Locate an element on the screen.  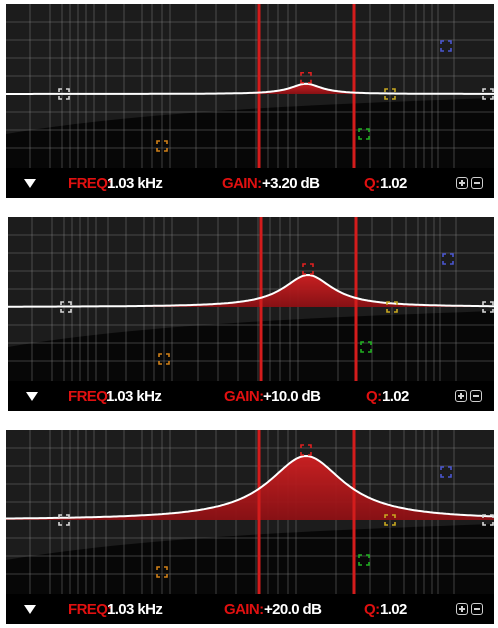
param-bar: FREQ: 1.03 kHz GAIN: +3.20 dB Q: 1.02 is located at coordinates (250, 183).